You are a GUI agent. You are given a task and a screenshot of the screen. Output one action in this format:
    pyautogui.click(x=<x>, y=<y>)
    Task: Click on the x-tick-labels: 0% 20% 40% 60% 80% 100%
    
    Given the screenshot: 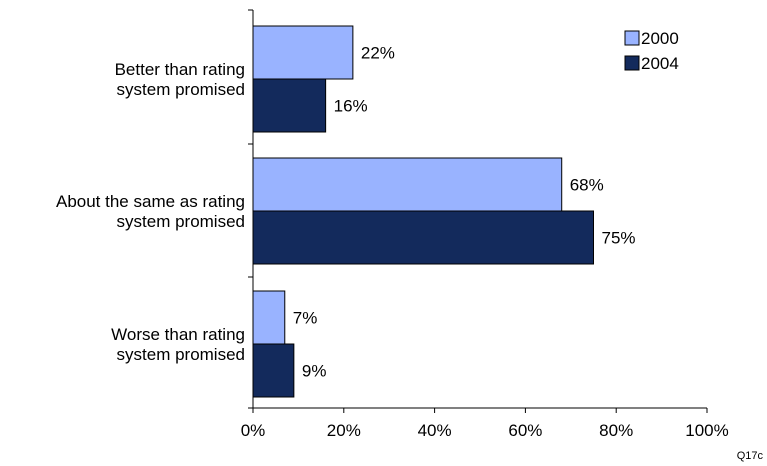 What is the action you would take?
    pyautogui.click(x=485, y=424)
    